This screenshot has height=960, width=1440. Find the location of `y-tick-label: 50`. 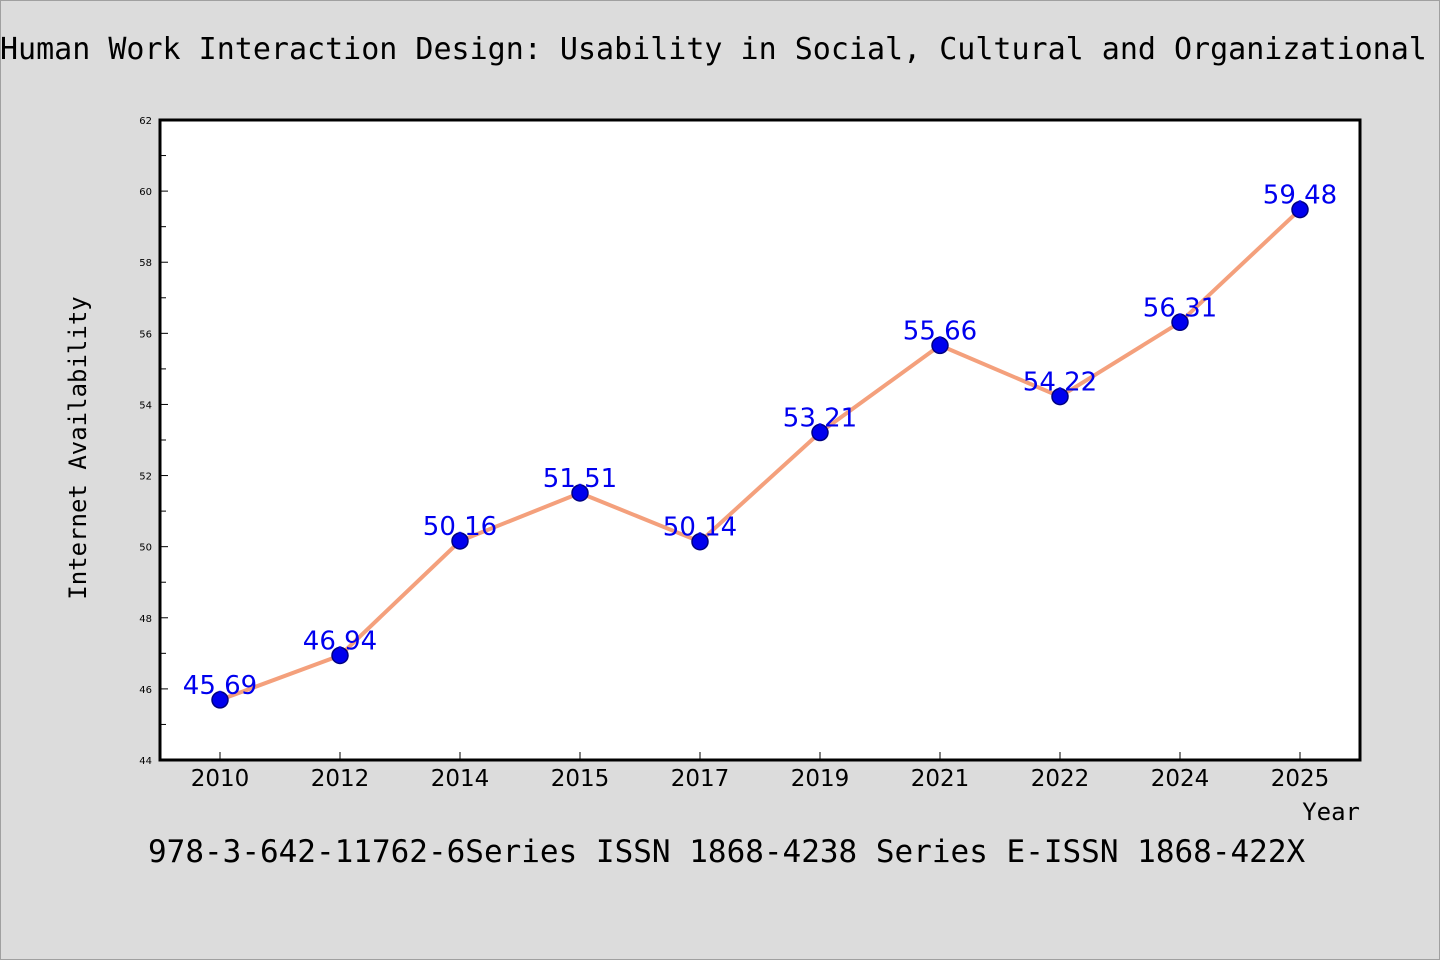

y-tick-label: 50 is located at coordinates (145, 548).